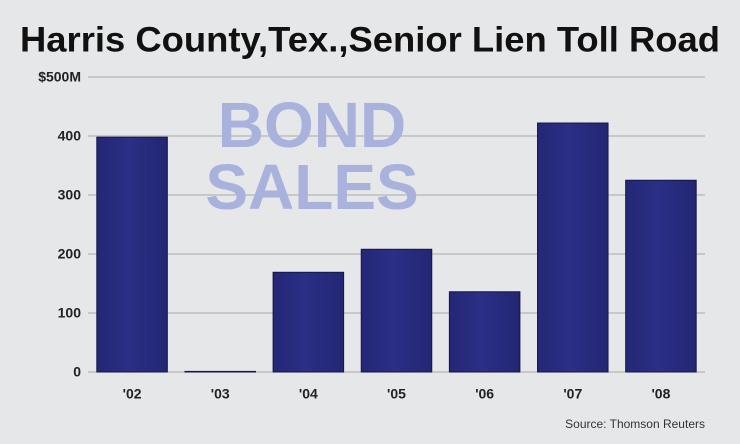 The image size is (740, 444). I want to click on y-tick-label: 200, so click(70, 254).